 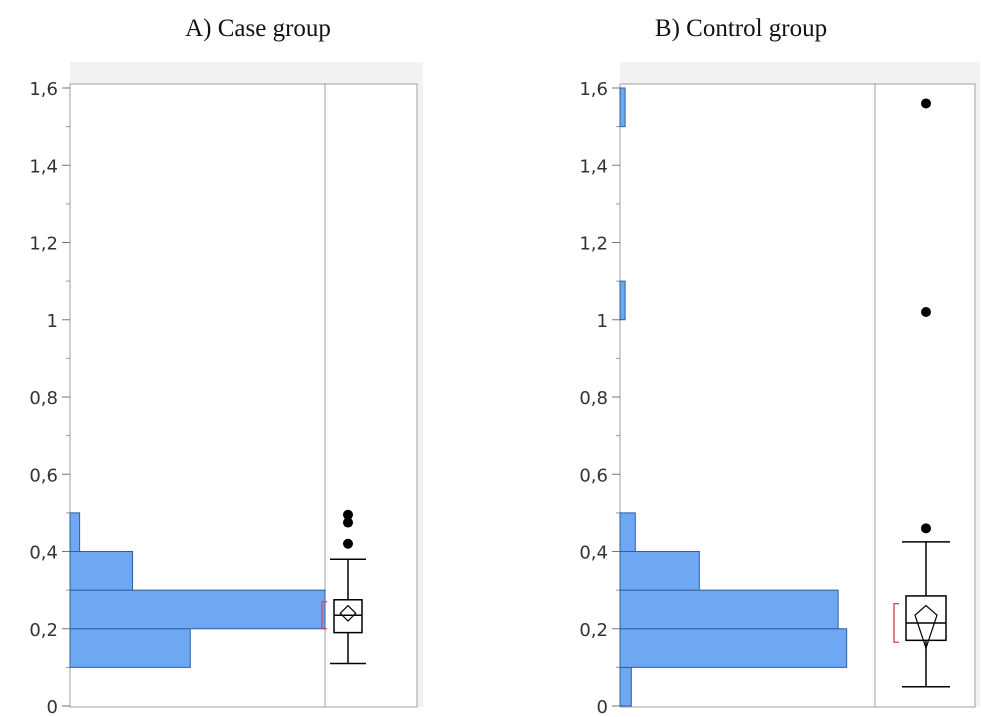 I want to click on panel-title: B) Control group, so click(x=741, y=28).